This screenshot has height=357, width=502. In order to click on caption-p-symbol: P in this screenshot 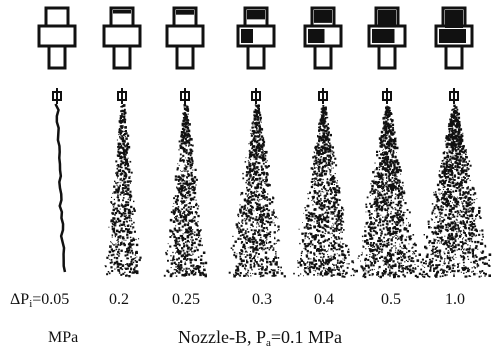, I will do `click(261, 337)`.